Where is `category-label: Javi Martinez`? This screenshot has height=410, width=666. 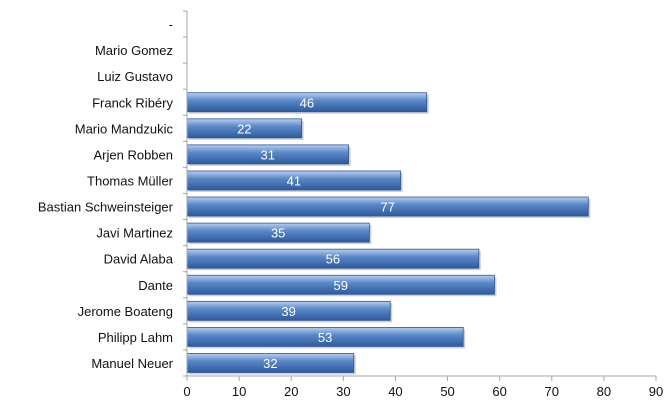 category-label: Javi Martinez is located at coordinates (134, 233).